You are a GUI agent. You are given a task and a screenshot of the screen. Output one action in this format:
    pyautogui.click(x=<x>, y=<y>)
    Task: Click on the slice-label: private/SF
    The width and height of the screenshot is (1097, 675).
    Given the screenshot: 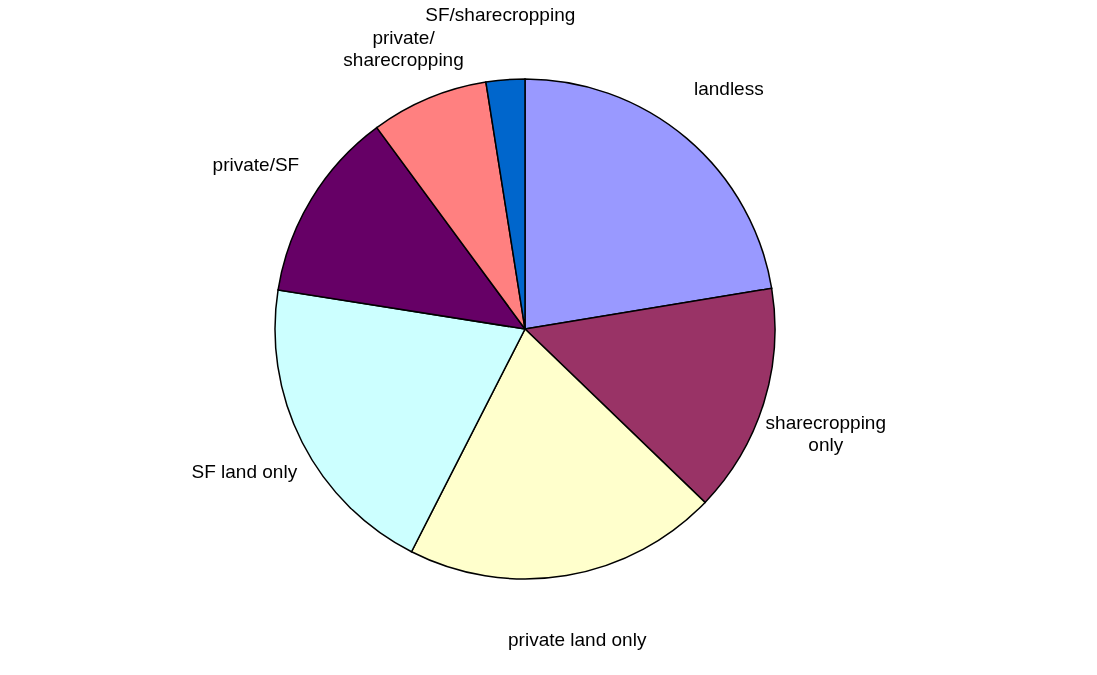 What is the action you would take?
    pyautogui.click(x=256, y=165)
    